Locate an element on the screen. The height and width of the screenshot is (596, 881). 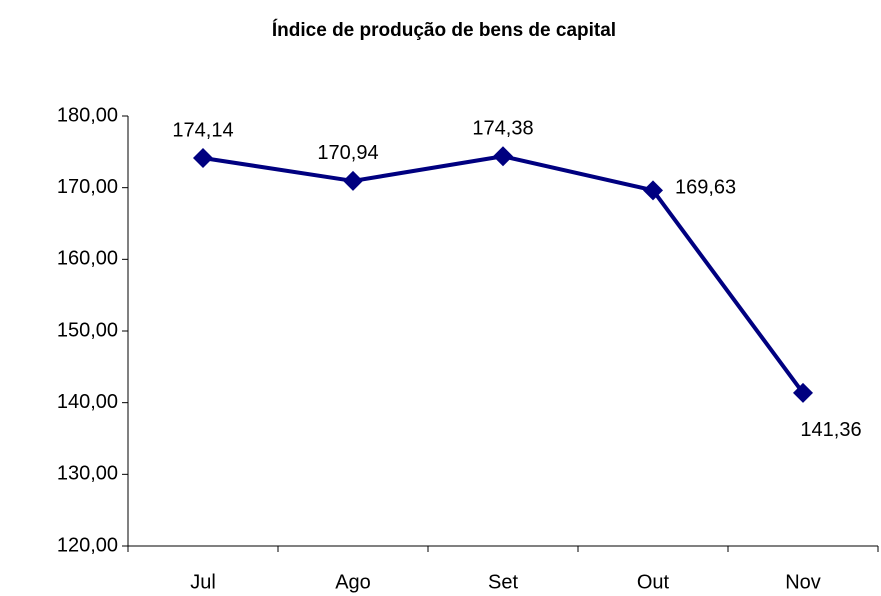
value-label: 174,14 is located at coordinates (202, 130).